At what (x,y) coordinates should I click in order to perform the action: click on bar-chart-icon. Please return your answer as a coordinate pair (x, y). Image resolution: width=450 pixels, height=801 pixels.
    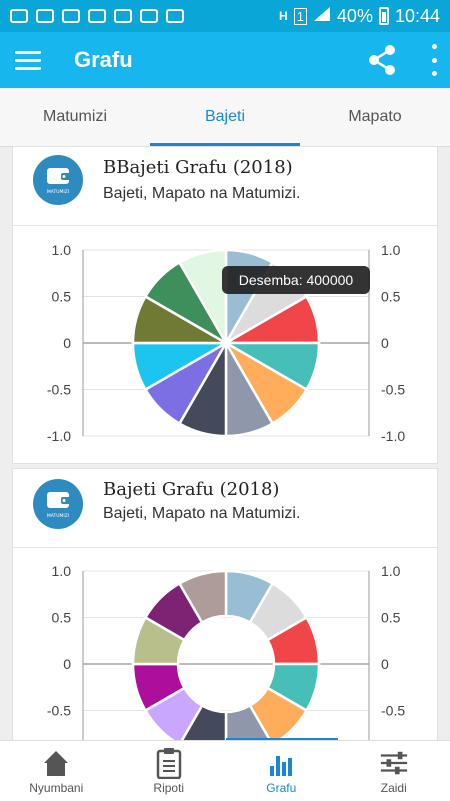
    Looking at the image, I should click on (281, 763).